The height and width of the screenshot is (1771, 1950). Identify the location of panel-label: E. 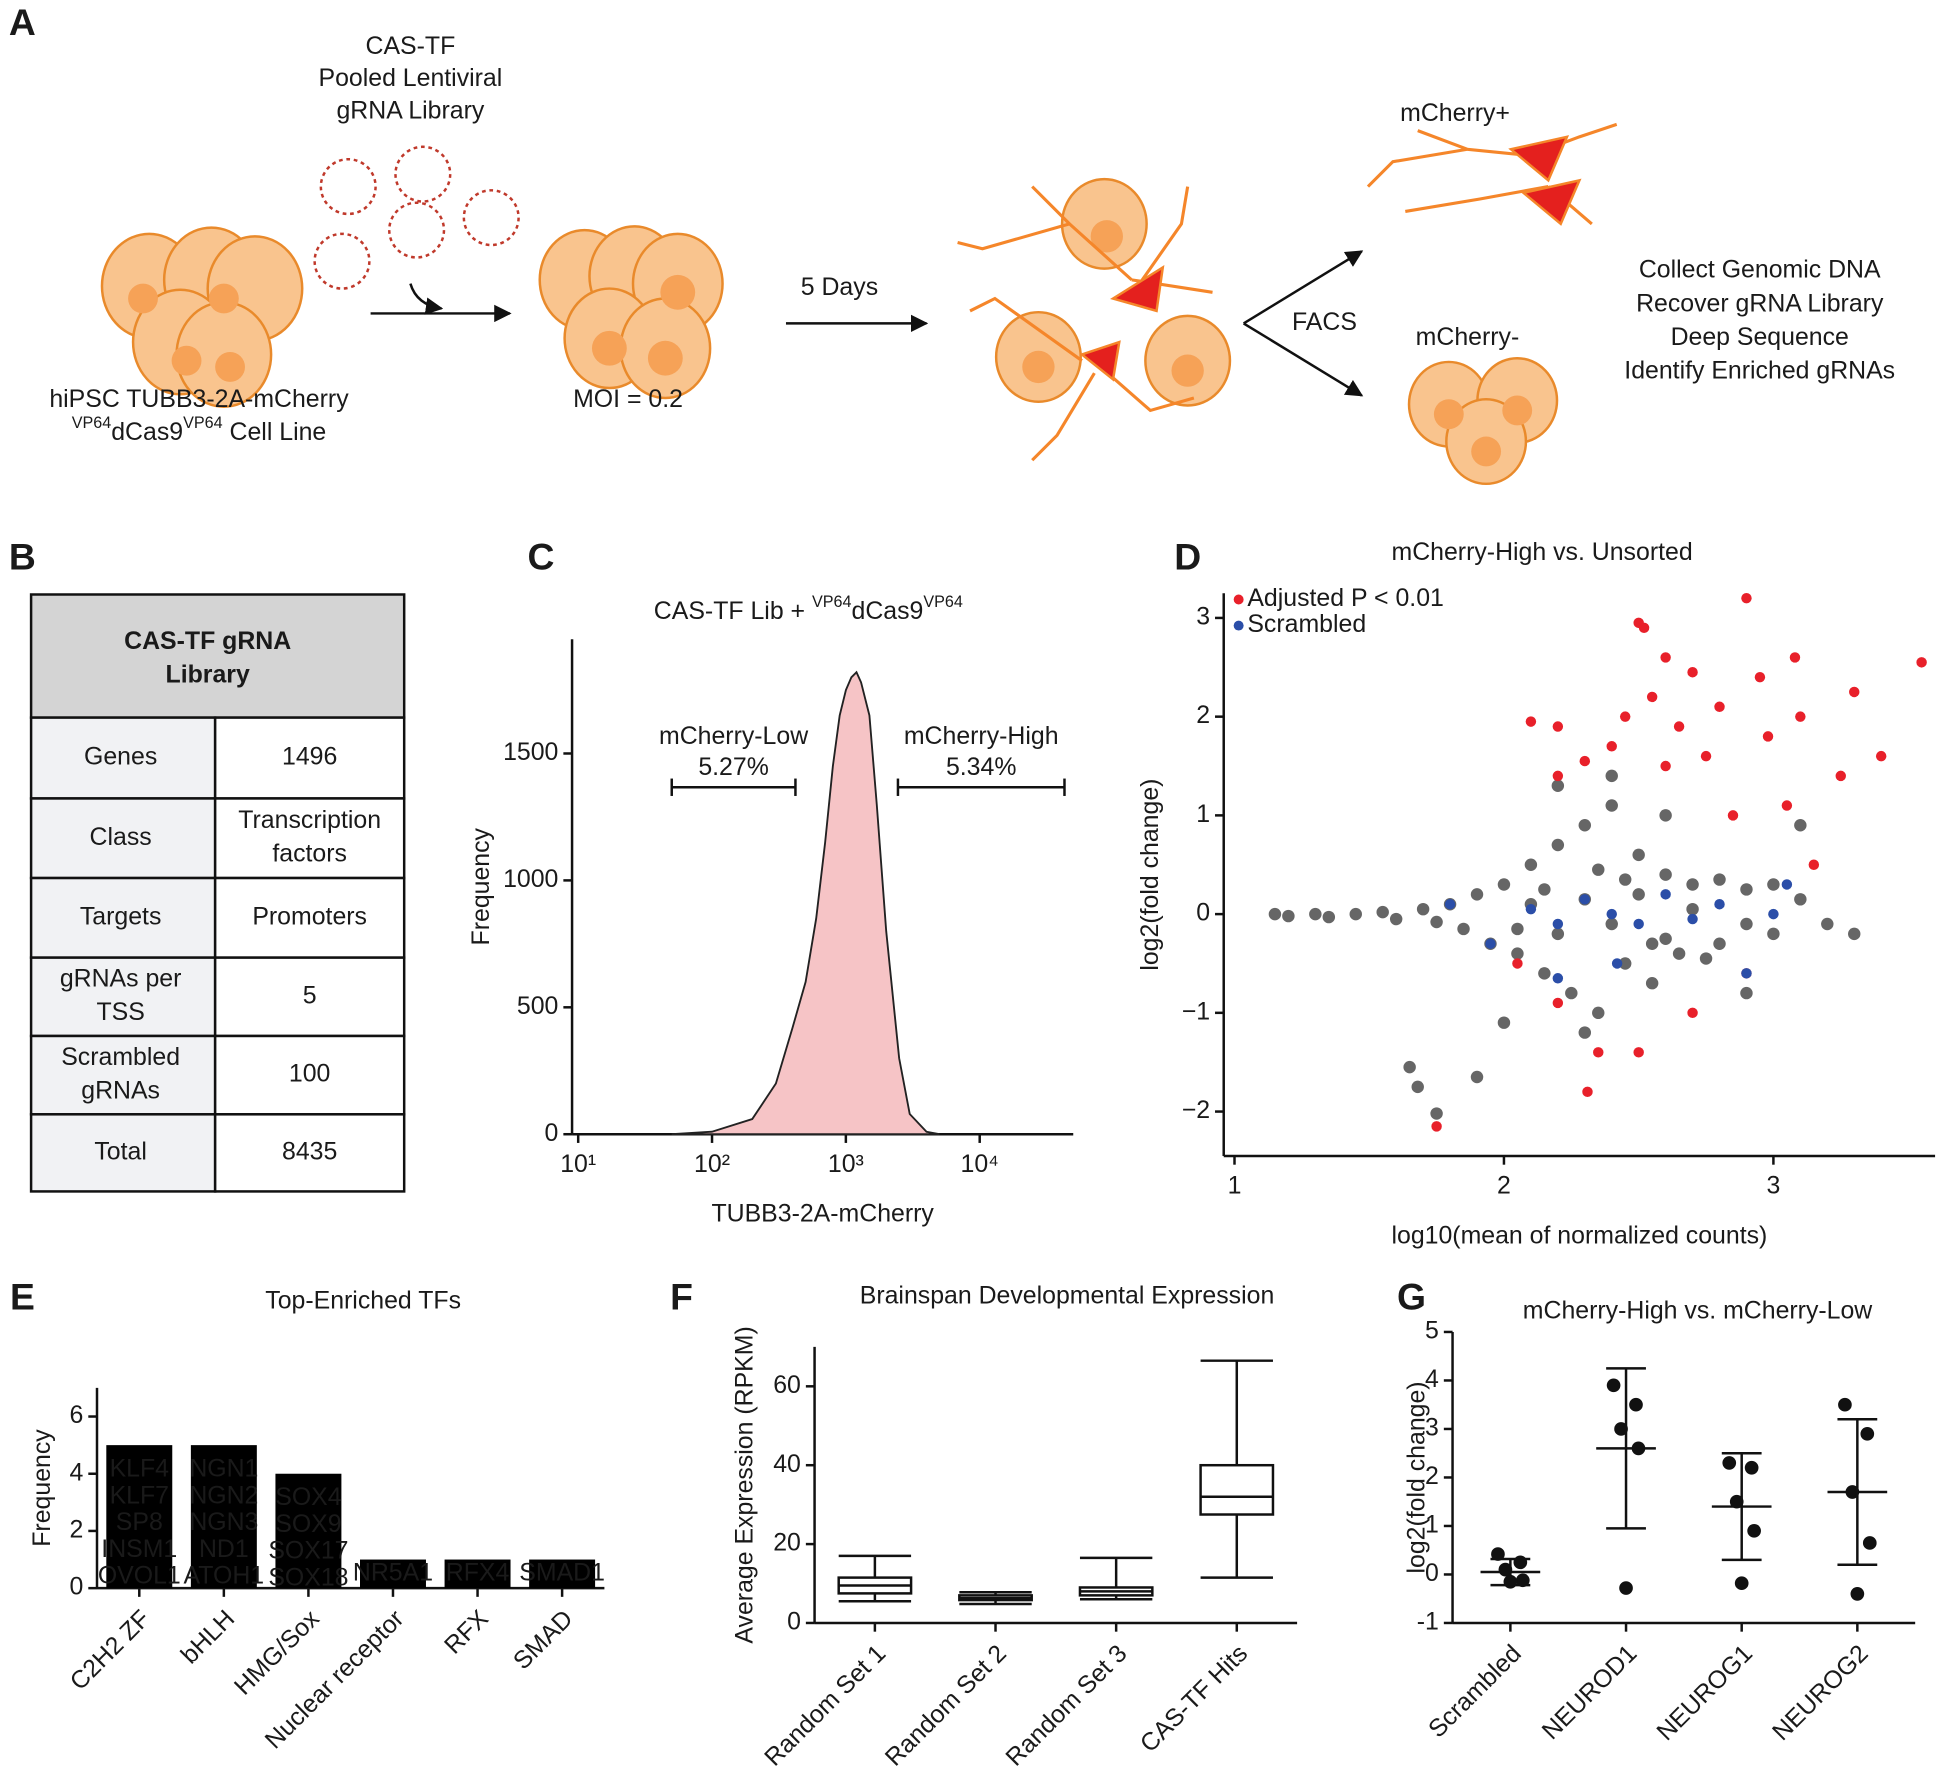
(22, 1296).